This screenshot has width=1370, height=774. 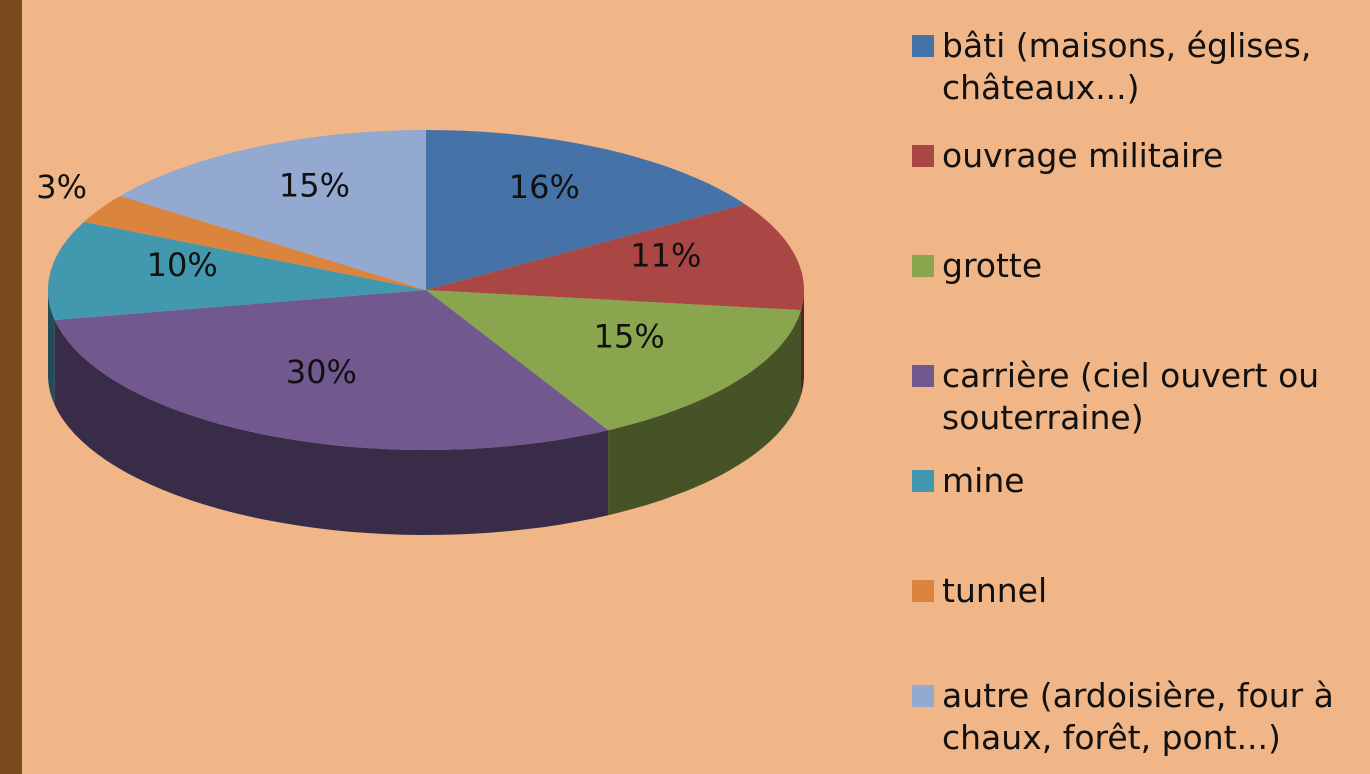 I want to click on data-label: 11%, so click(x=665, y=255).